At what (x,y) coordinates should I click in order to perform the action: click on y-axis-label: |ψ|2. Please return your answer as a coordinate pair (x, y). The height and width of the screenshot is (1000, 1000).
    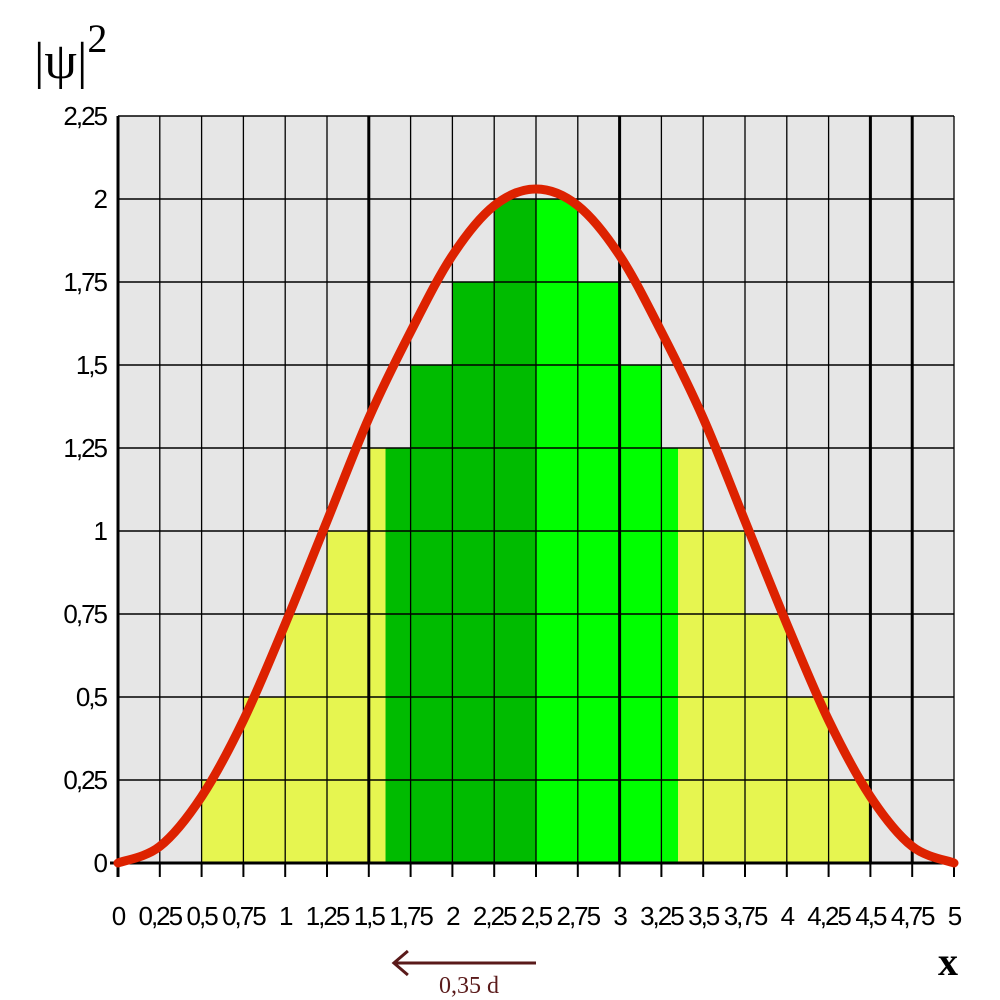
    Looking at the image, I should click on (70, 53).